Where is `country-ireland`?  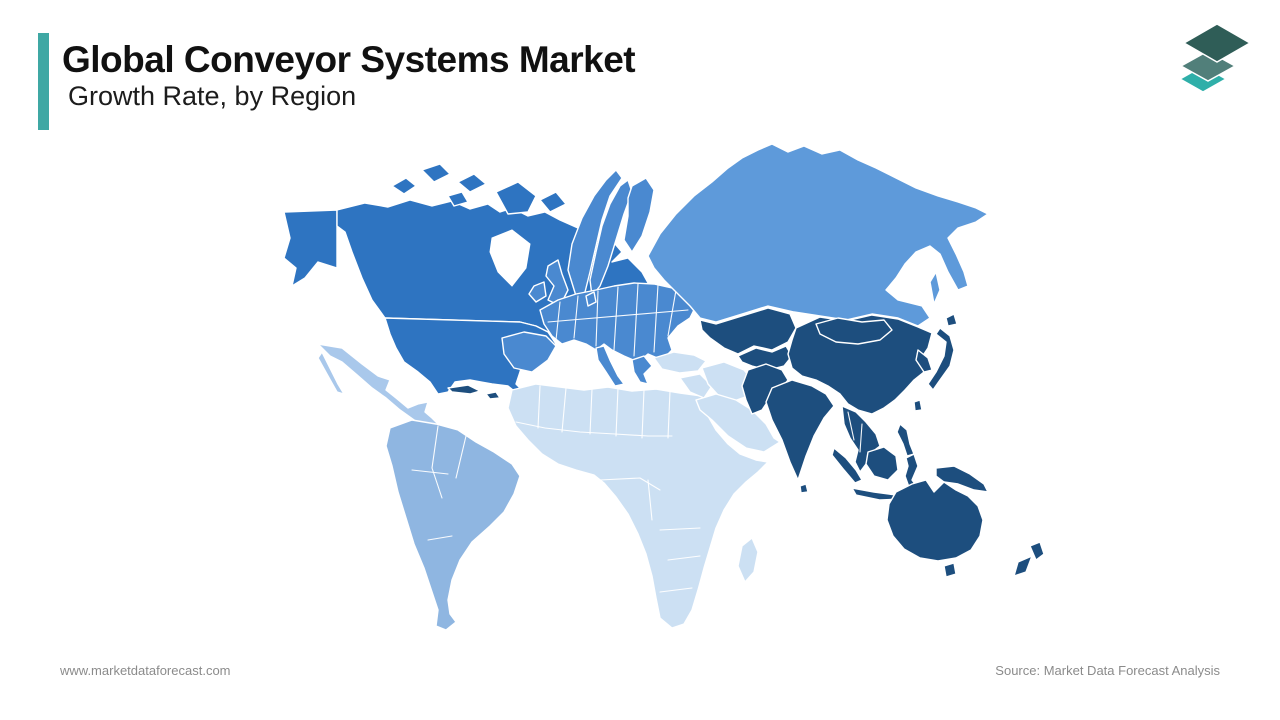
country-ireland is located at coordinates (537, 292).